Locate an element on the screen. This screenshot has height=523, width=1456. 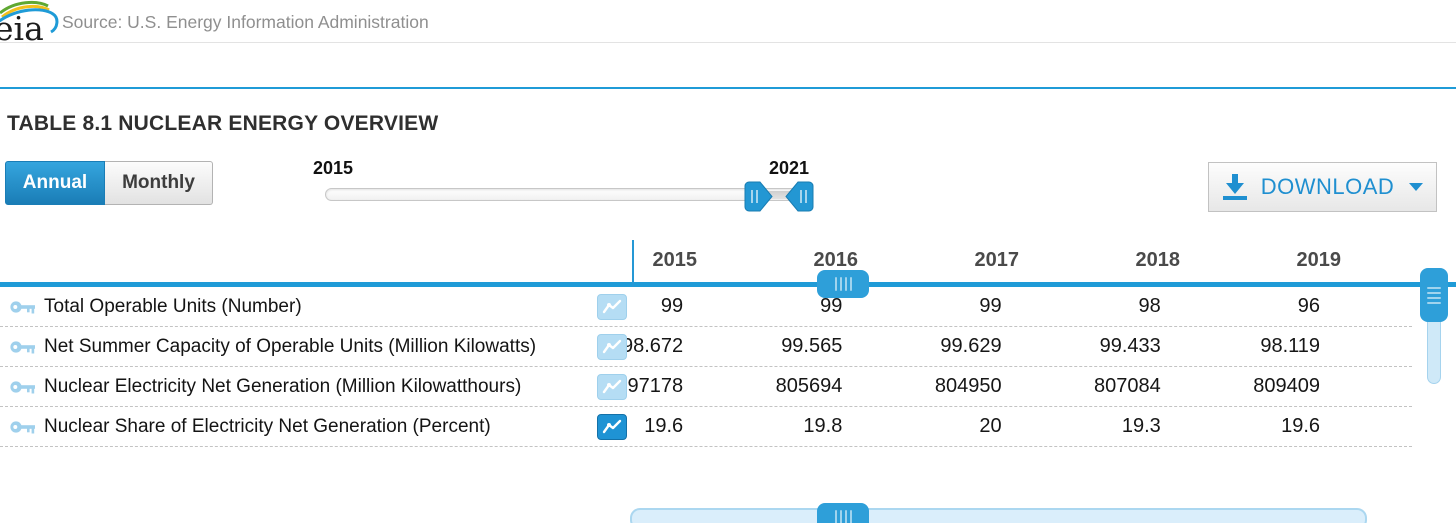
eia-logo: eia is located at coordinates (31, 22).